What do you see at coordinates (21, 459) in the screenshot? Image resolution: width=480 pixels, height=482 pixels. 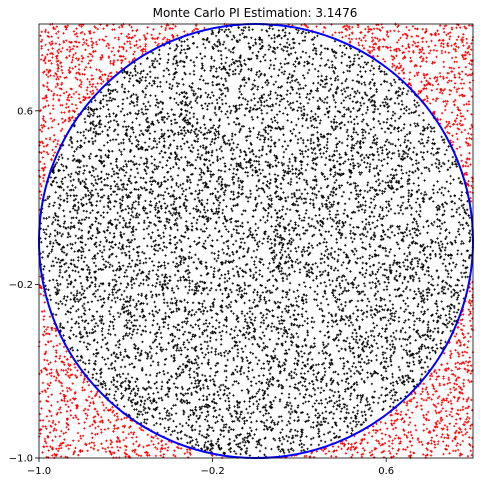 I see `y-tick-label: −1.0` at bounding box center [21, 459].